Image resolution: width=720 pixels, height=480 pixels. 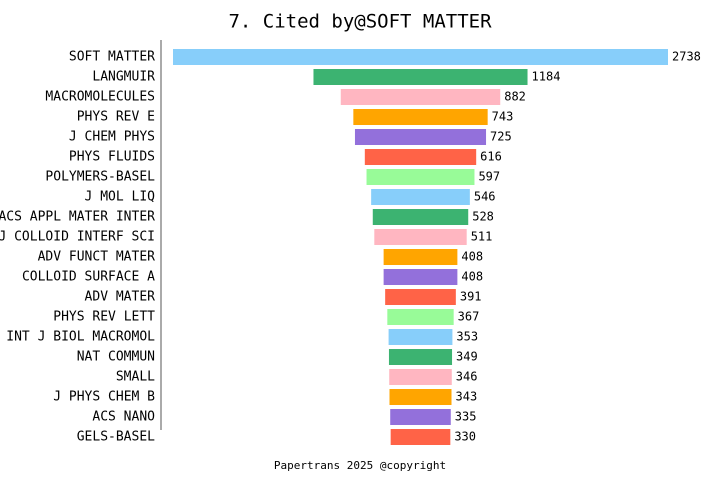 What do you see at coordinates (483, 217) in the screenshot?
I see `value-label: 528` at bounding box center [483, 217].